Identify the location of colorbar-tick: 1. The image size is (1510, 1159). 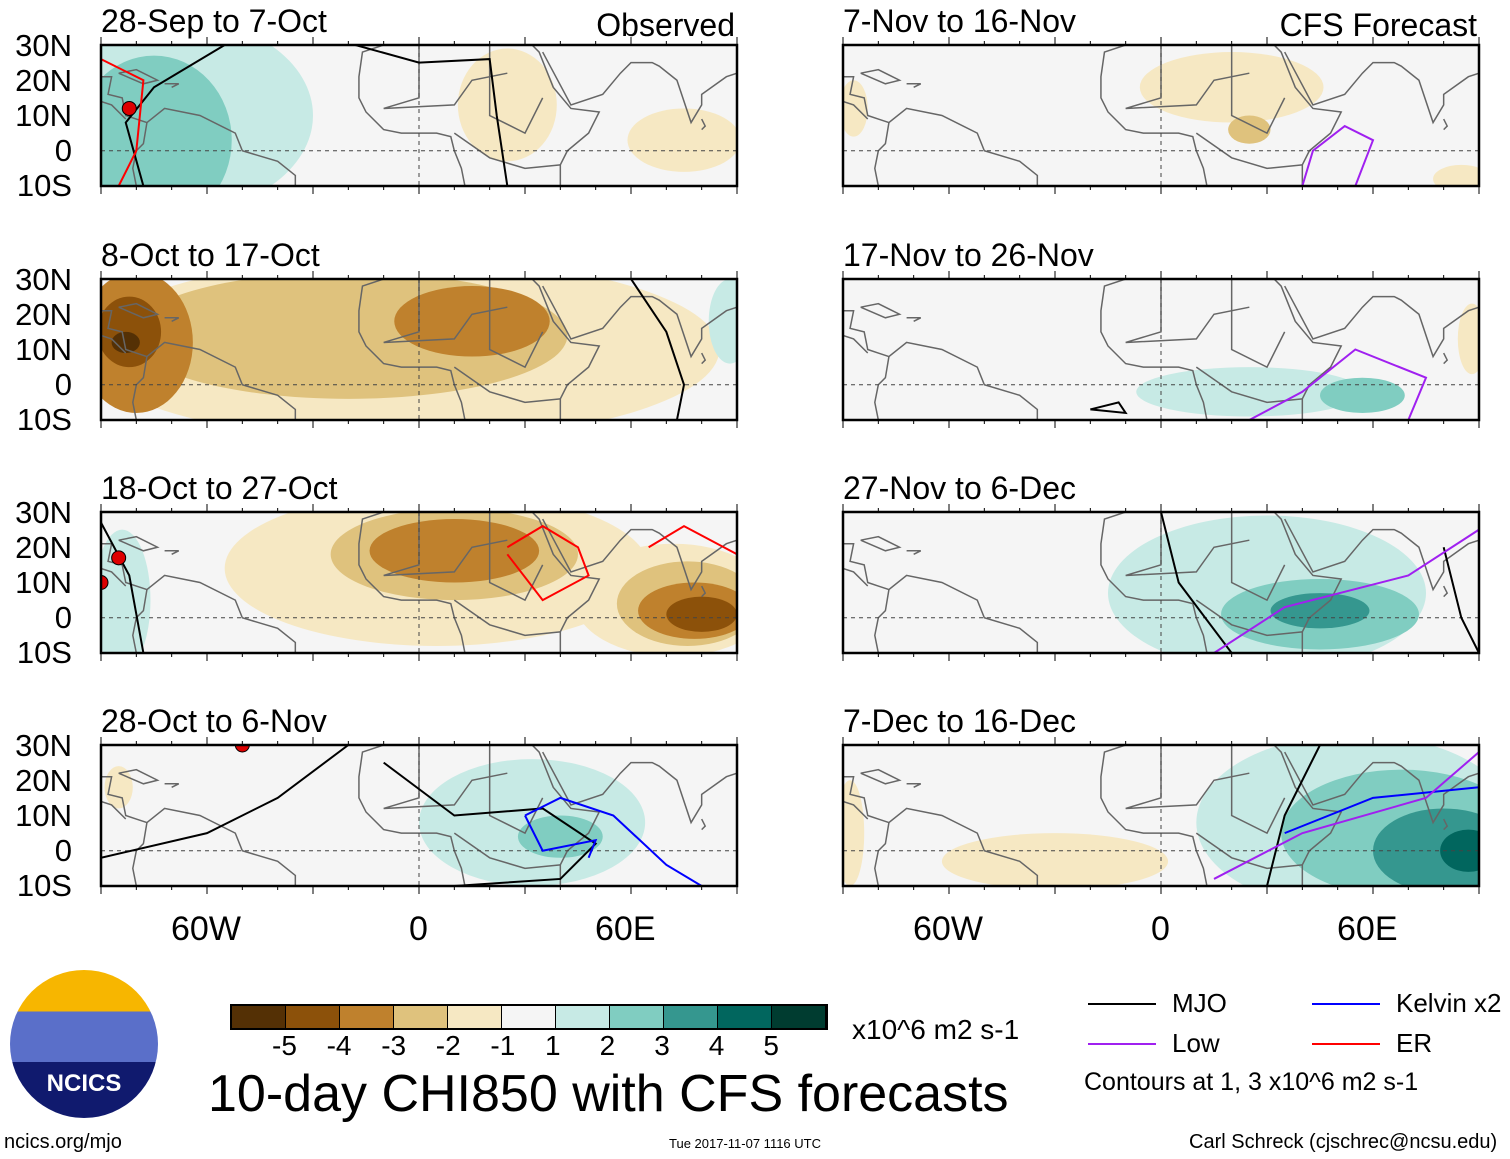
(553, 1045).